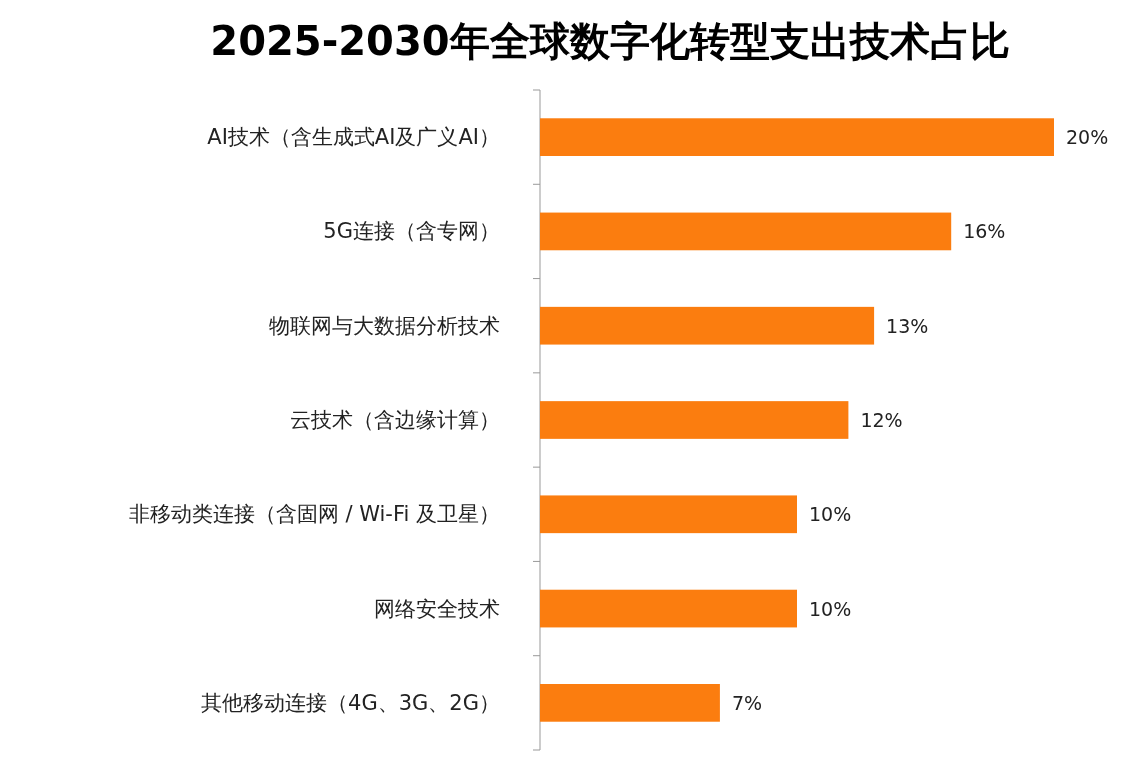  Describe the element at coordinates (384, 325) in the screenshot. I see `y-tick-label: 物联网与大数据分析技术` at that location.